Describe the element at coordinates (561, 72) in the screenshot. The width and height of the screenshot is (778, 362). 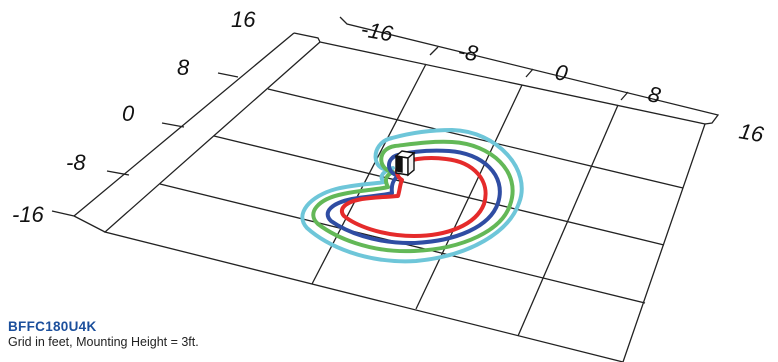
I see `x-tick-label: 0` at that location.